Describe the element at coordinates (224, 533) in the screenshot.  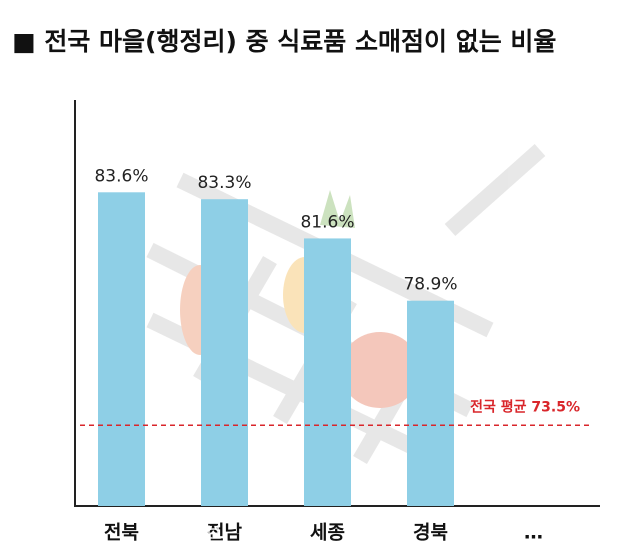
I see `x-tick-label: 전남` at that location.